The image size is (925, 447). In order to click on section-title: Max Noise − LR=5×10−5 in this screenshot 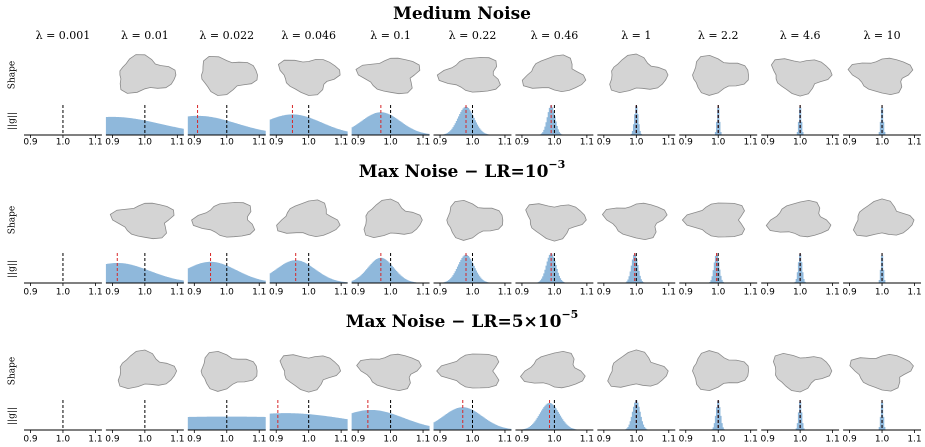, I will do `click(462, 320)`.